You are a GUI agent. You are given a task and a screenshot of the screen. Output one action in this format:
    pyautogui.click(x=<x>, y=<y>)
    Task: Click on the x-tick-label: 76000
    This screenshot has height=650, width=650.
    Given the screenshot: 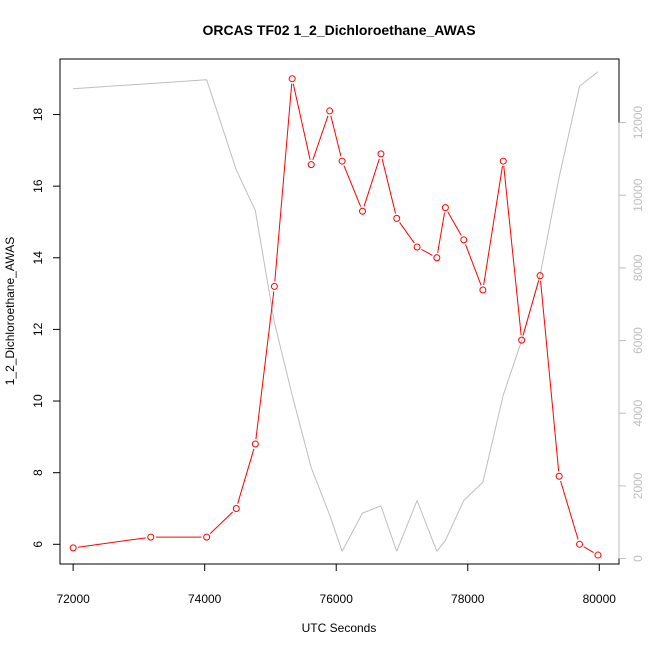 What is the action you would take?
    pyautogui.click(x=337, y=599)
    